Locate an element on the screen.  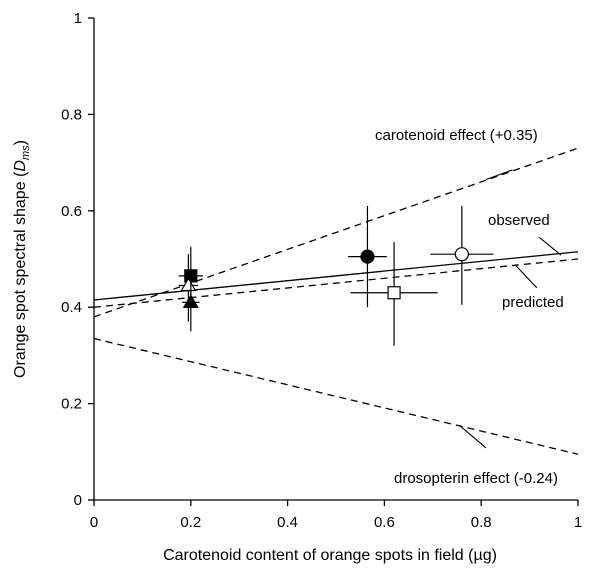
x-tick-label: 0.2 is located at coordinates (190, 522).